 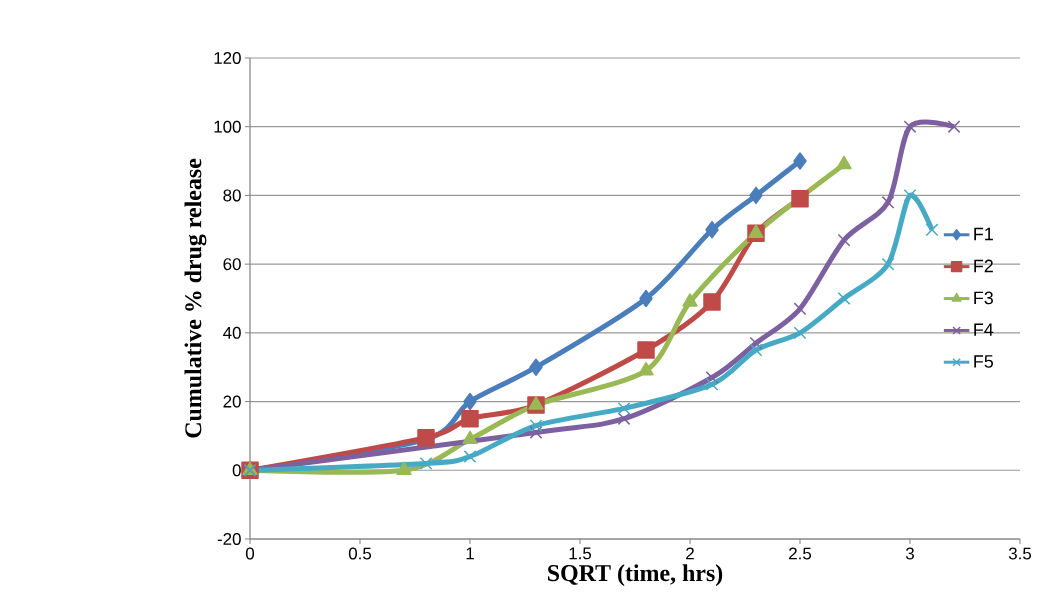 What do you see at coordinates (250, 553) in the screenshot?
I see `x-tick-label: 0` at bounding box center [250, 553].